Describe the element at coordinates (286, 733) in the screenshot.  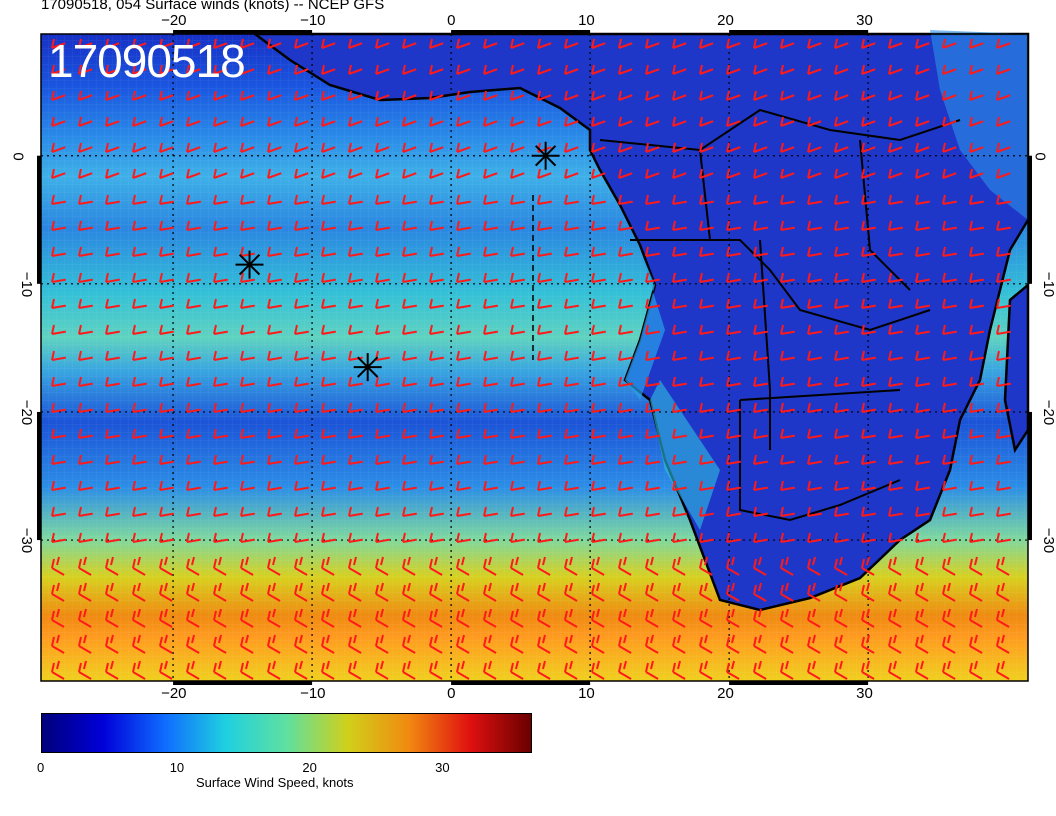
I see `colorbar` at that location.